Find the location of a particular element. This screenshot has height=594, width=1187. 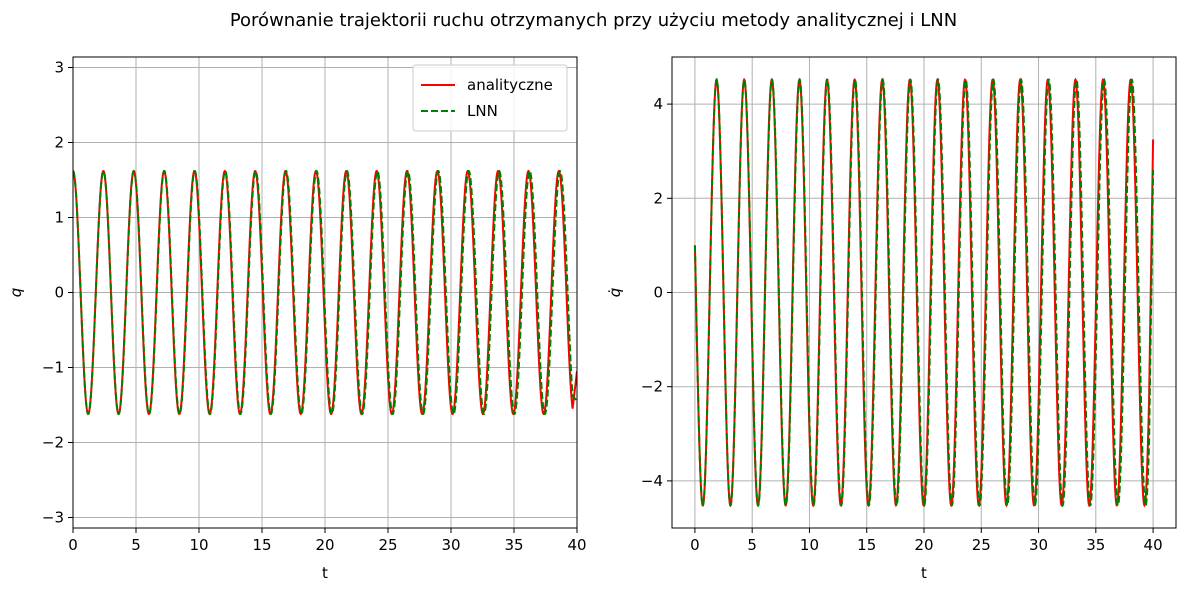

legend: analityczne LNN is located at coordinates (490, 98).